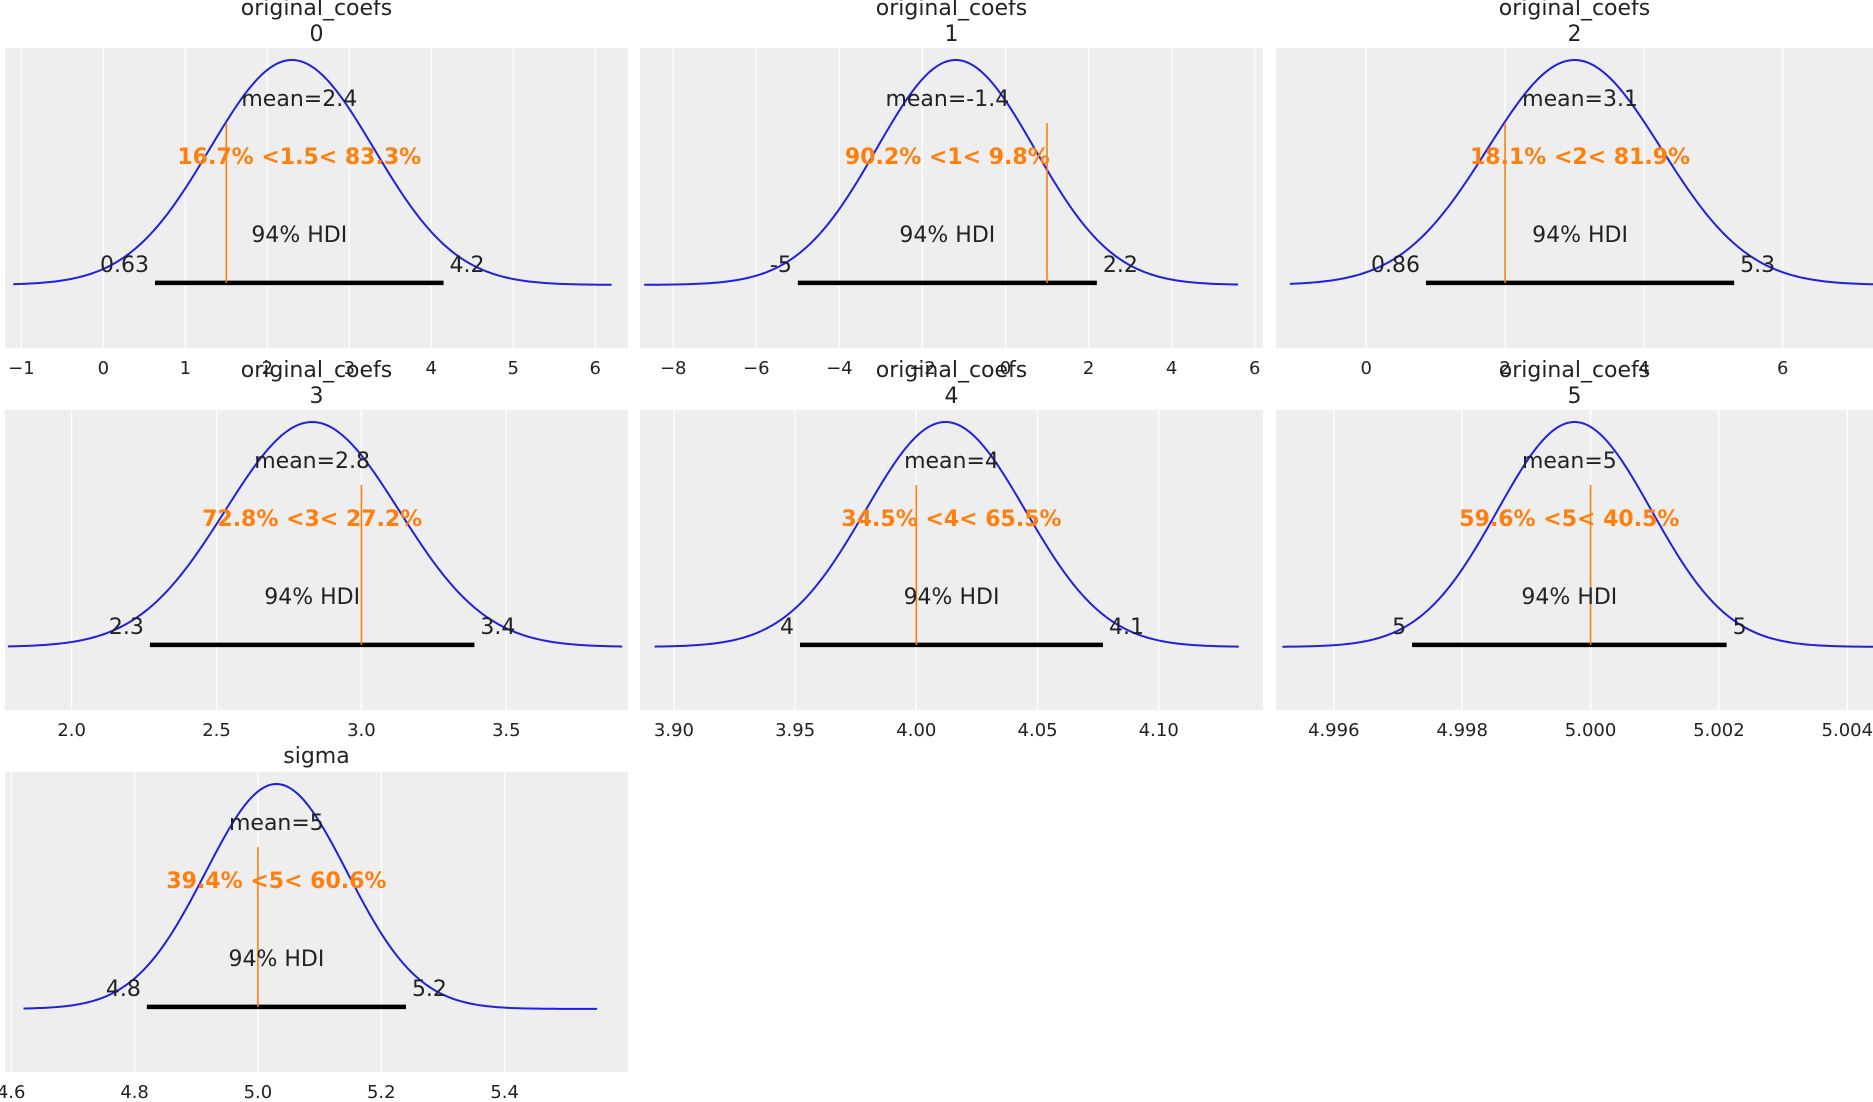 The height and width of the screenshot is (1102, 1873). I want to click on reference-value-label: 16.7% <1.5< 83.3%, so click(299, 157).